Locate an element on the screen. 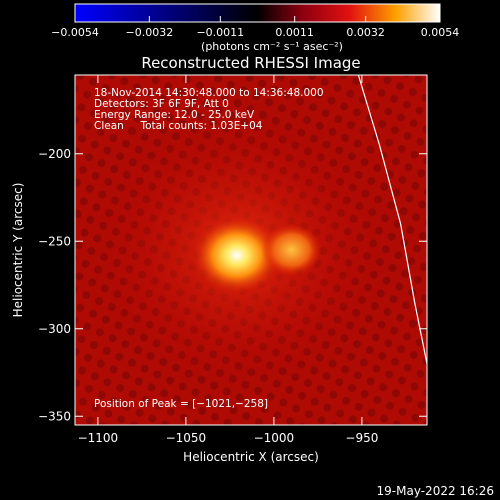 The height and width of the screenshot is (500, 500). x-axis-label: Heliocentric X (arcsec) is located at coordinates (251, 457).